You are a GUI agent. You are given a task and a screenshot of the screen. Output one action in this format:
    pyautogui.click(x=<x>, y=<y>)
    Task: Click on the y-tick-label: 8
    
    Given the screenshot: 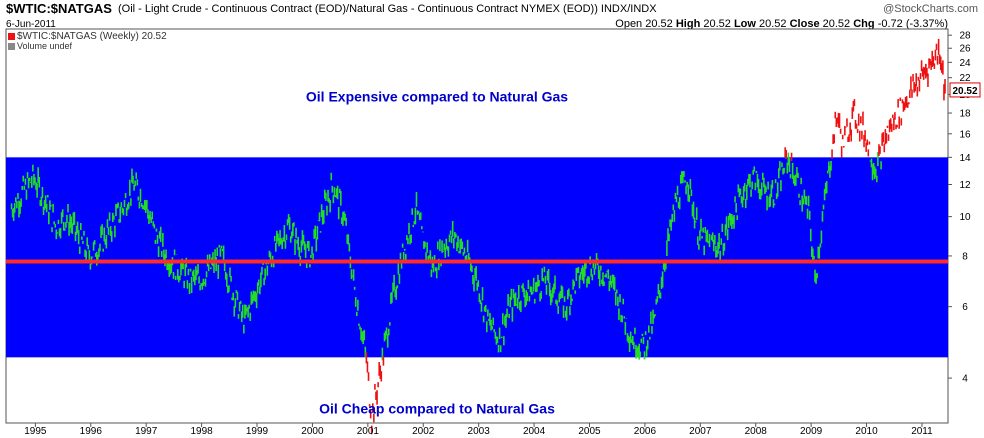 What is the action you would take?
    pyautogui.click(x=965, y=256)
    